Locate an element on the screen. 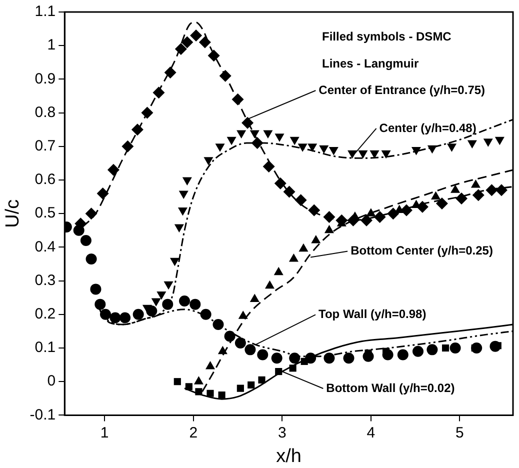 This screenshot has height=468, width=519. y-tick-label: 0.5 is located at coordinates (45, 213).